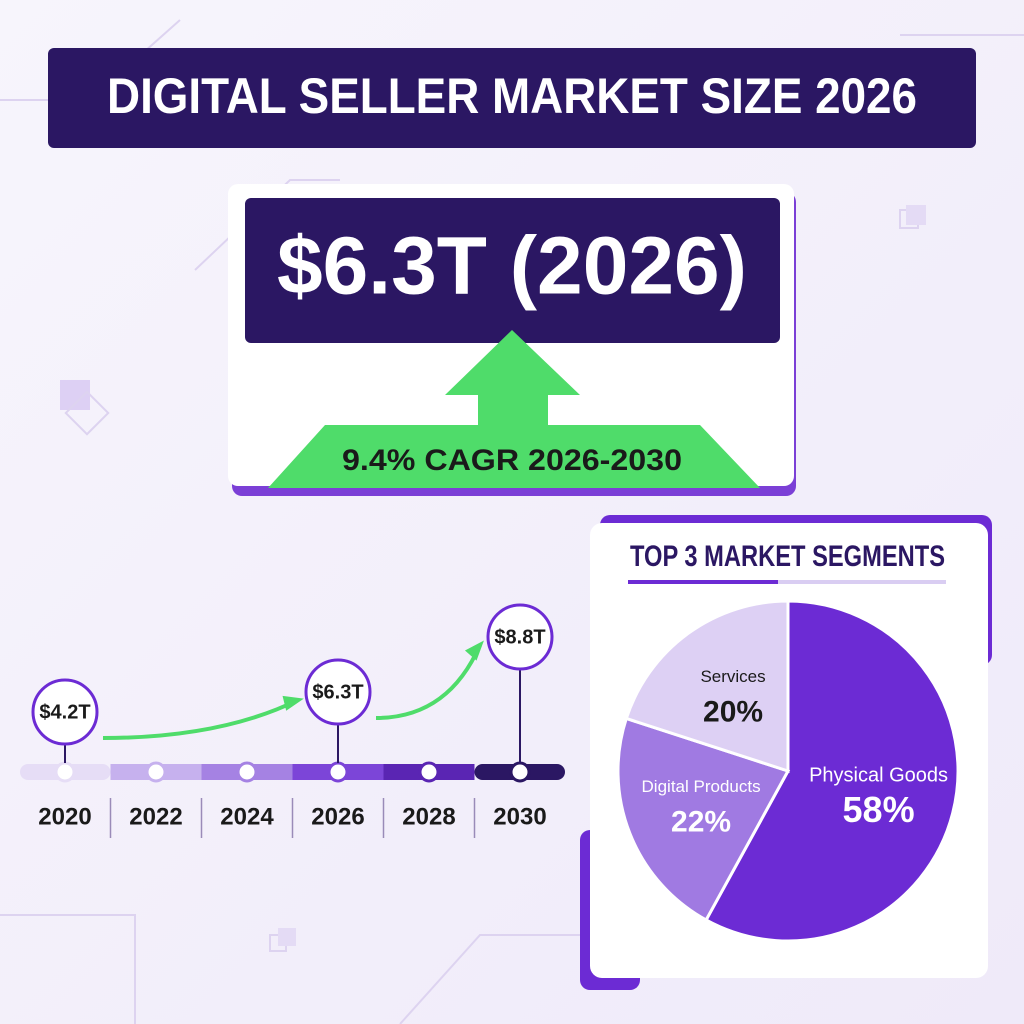 The width and height of the screenshot is (1024, 1024). What do you see at coordinates (879, 809) in the screenshot?
I see `slice-value: 58%` at bounding box center [879, 809].